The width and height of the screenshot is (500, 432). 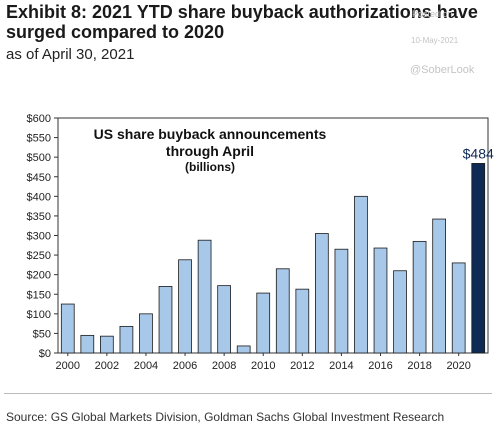 What do you see at coordinates (361, 274) in the screenshot?
I see `bar-2015` at bounding box center [361, 274].